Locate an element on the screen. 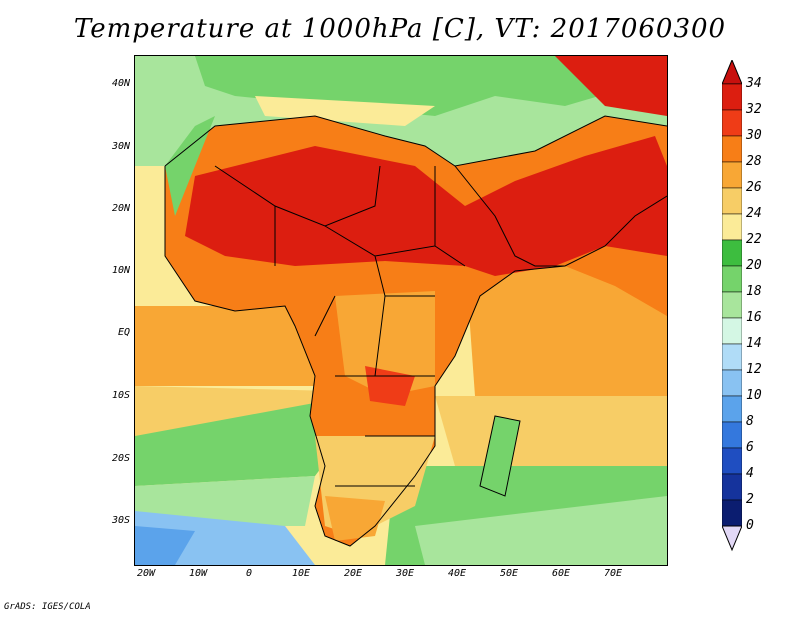 This screenshot has height=618, width=800. sahara-arabia-hot is located at coordinates (426, 206).